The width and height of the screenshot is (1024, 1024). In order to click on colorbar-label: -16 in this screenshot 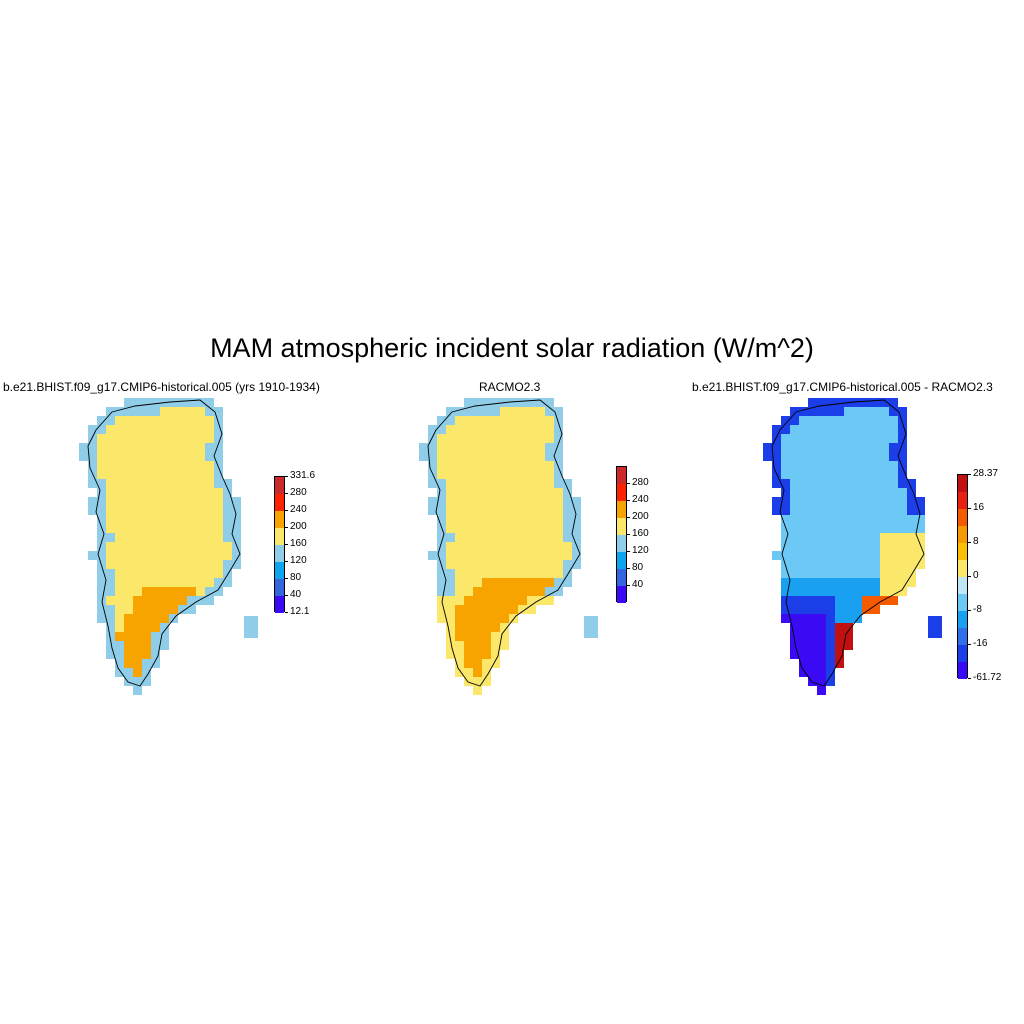, I will do `click(980, 643)`.